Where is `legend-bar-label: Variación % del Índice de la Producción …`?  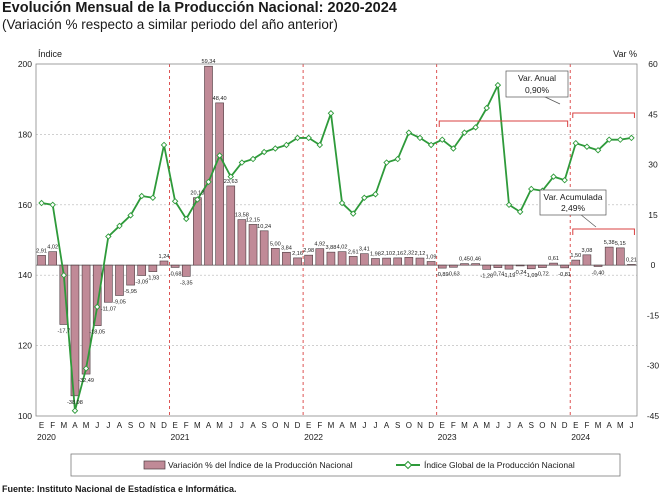
legend-bar-label: Variación % del Índice de la Producción … is located at coordinates (260, 465).